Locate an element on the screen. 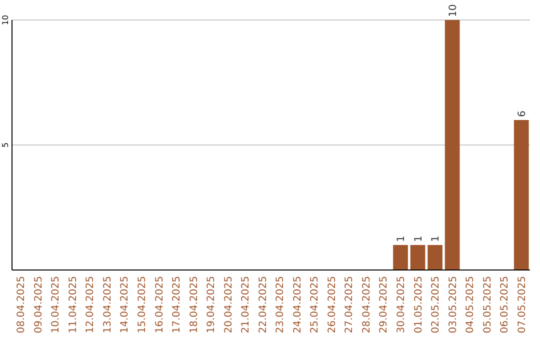  x-tick-label: 11.04.2025 is located at coordinates (73, 305).